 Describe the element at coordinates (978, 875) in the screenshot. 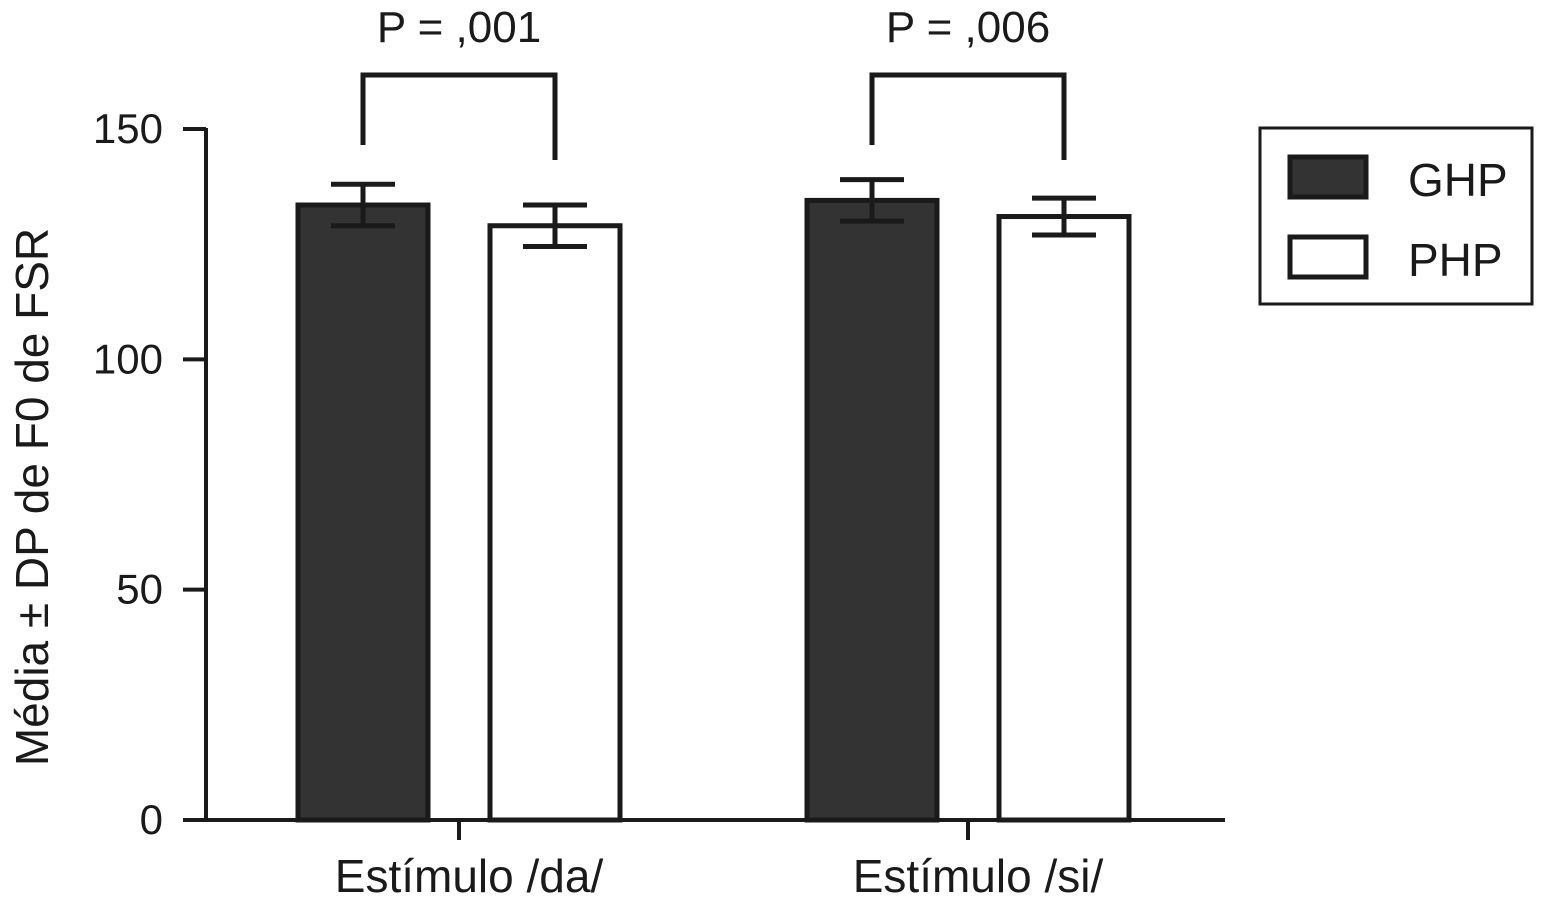

I see `x-tick-label: Estímulo /si/` at that location.